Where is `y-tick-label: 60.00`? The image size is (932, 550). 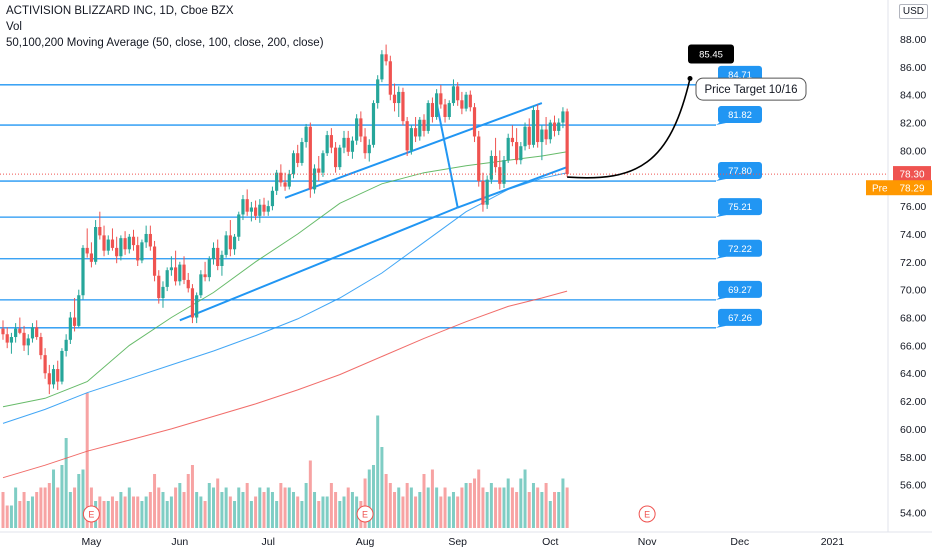
y-tick-label: 60.00 is located at coordinates (913, 430).